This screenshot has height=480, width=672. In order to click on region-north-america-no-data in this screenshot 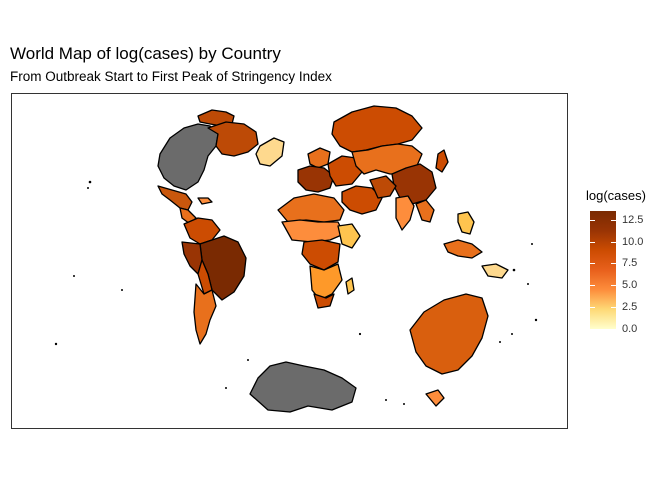, I will do `click(188, 157)`.